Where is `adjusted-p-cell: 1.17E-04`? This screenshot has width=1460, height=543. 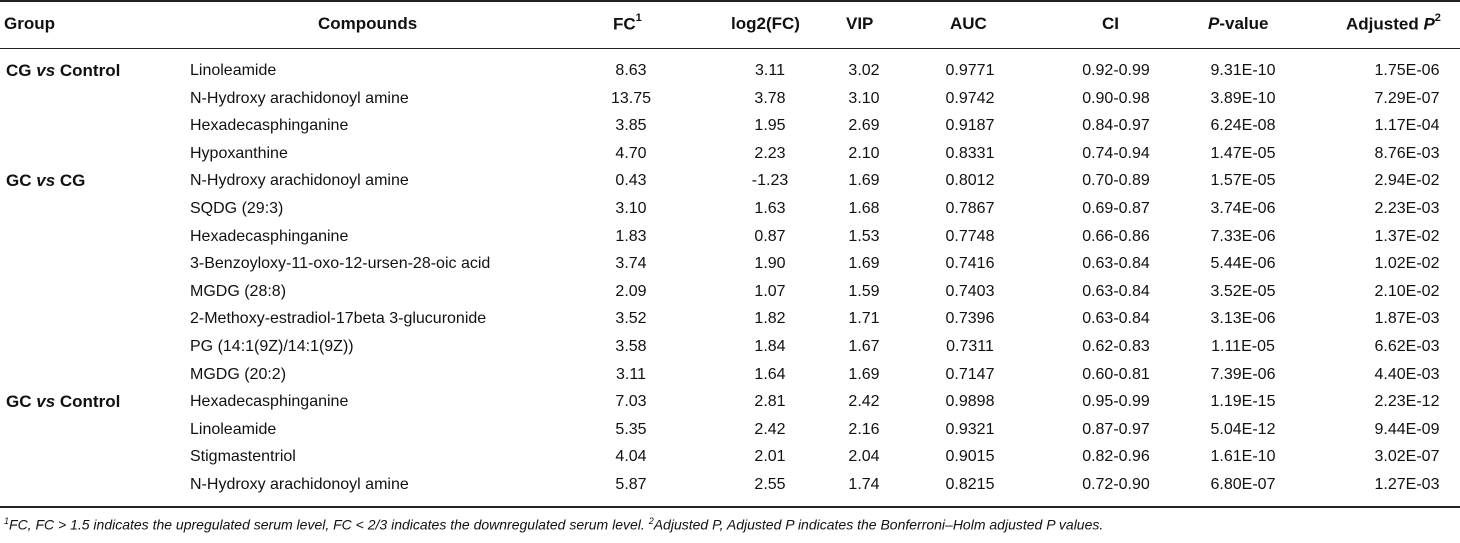
adjusted-p-cell: 1.17E-04 is located at coordinates (1407, 126).